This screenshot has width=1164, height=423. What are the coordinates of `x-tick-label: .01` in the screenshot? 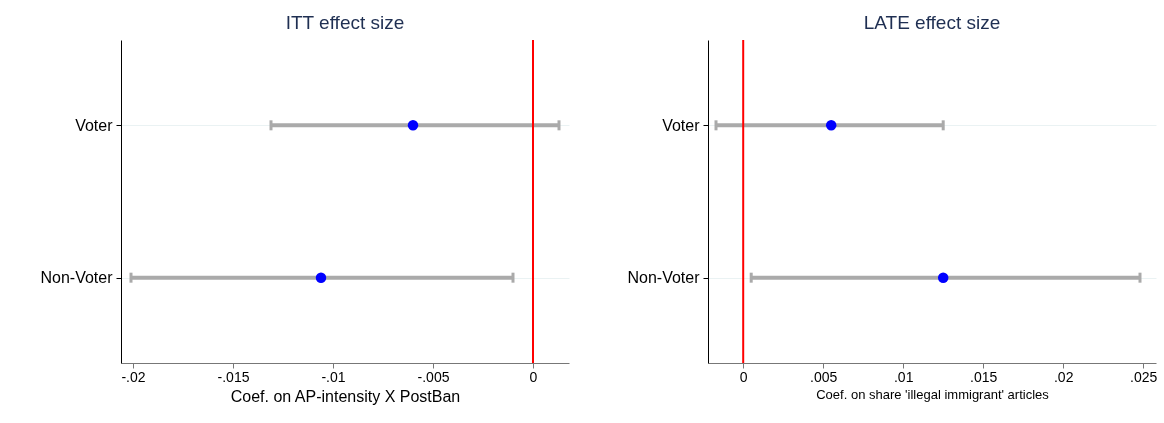 It's located at (903, 376).